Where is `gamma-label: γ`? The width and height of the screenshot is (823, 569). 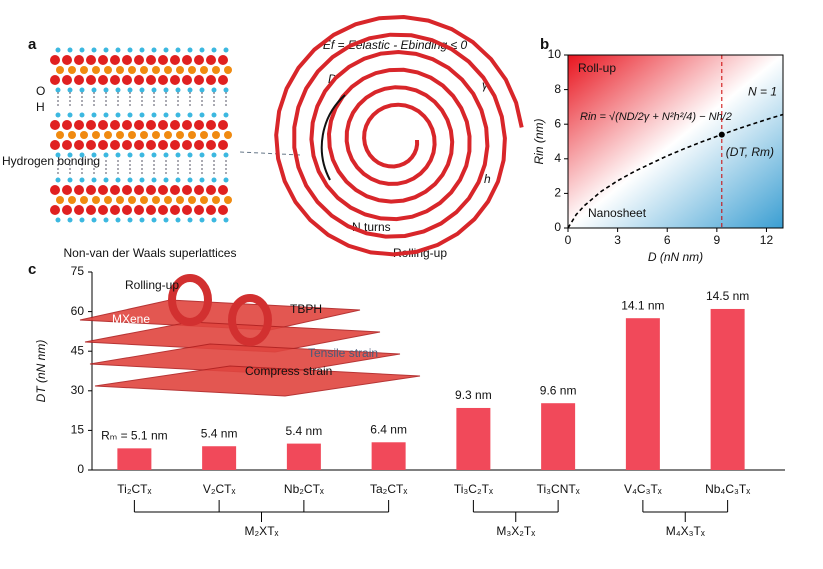
gamma-label: γ is located at coordinates (485, 85).